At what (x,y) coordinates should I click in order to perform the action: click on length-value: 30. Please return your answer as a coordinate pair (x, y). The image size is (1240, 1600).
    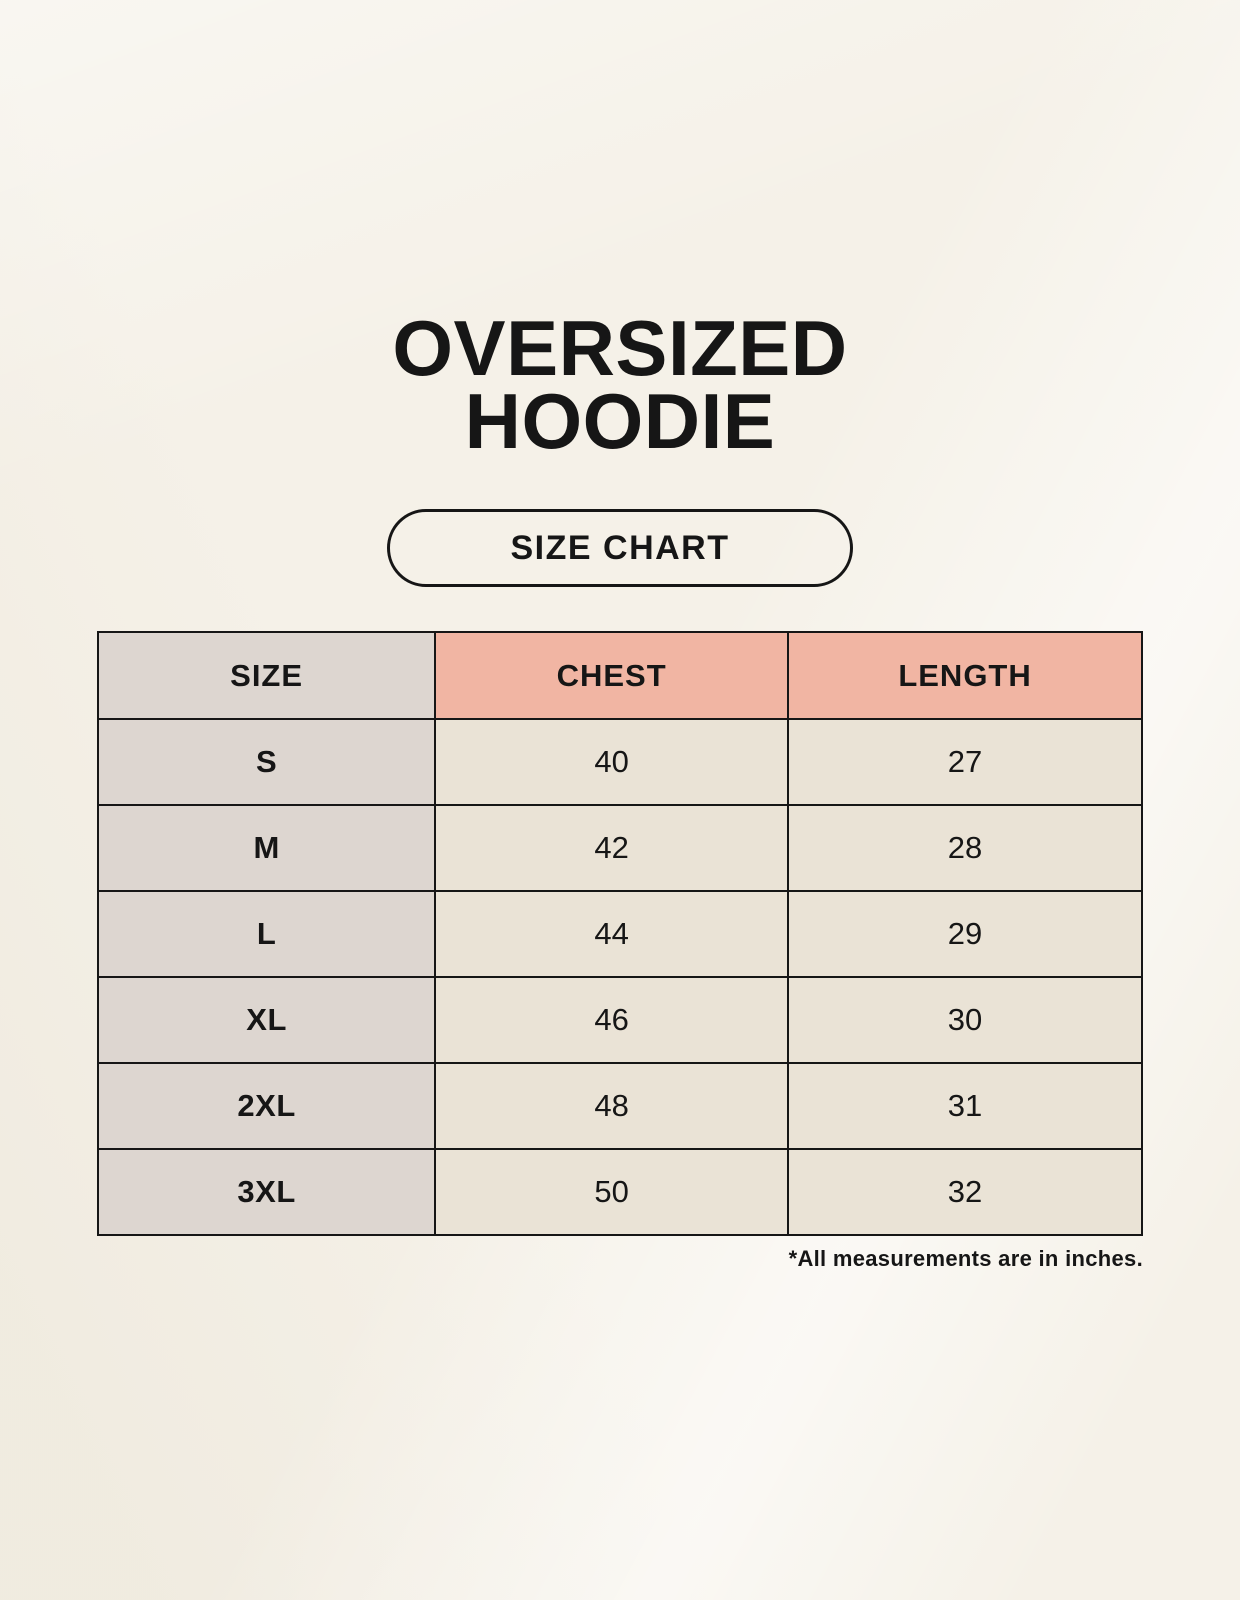
    Looking at the image, I should click on (965, 1020).